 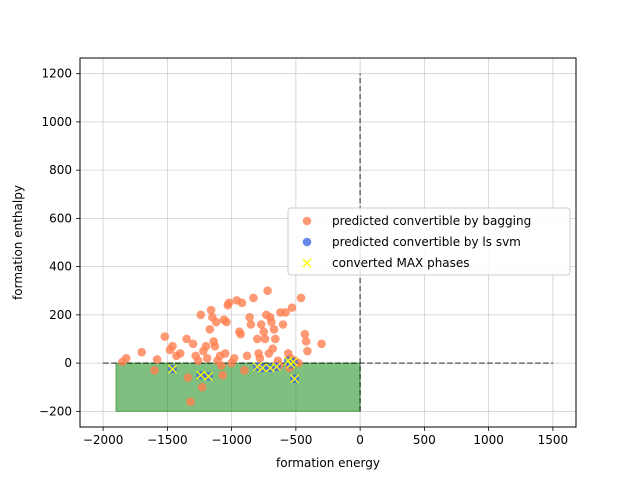 I want to click on shaded-region, so click(x=238, y=387).